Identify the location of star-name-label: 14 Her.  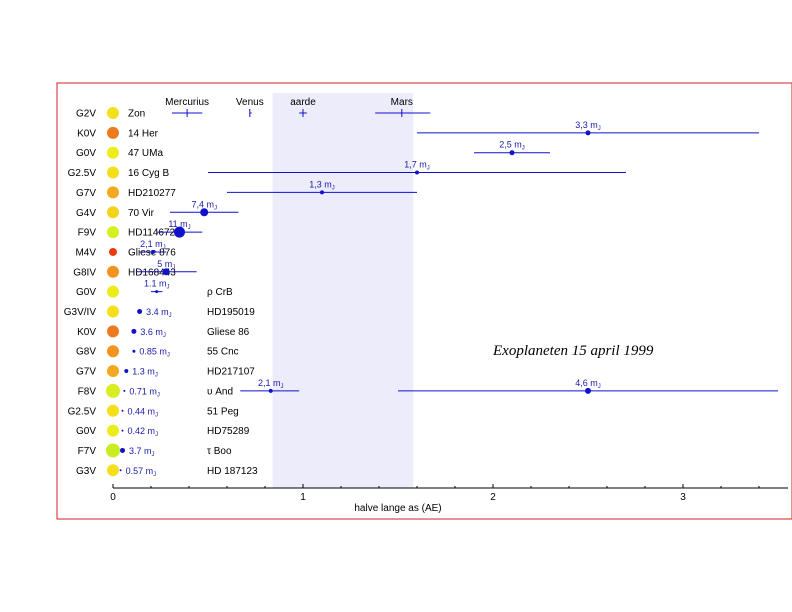
(143, 133).